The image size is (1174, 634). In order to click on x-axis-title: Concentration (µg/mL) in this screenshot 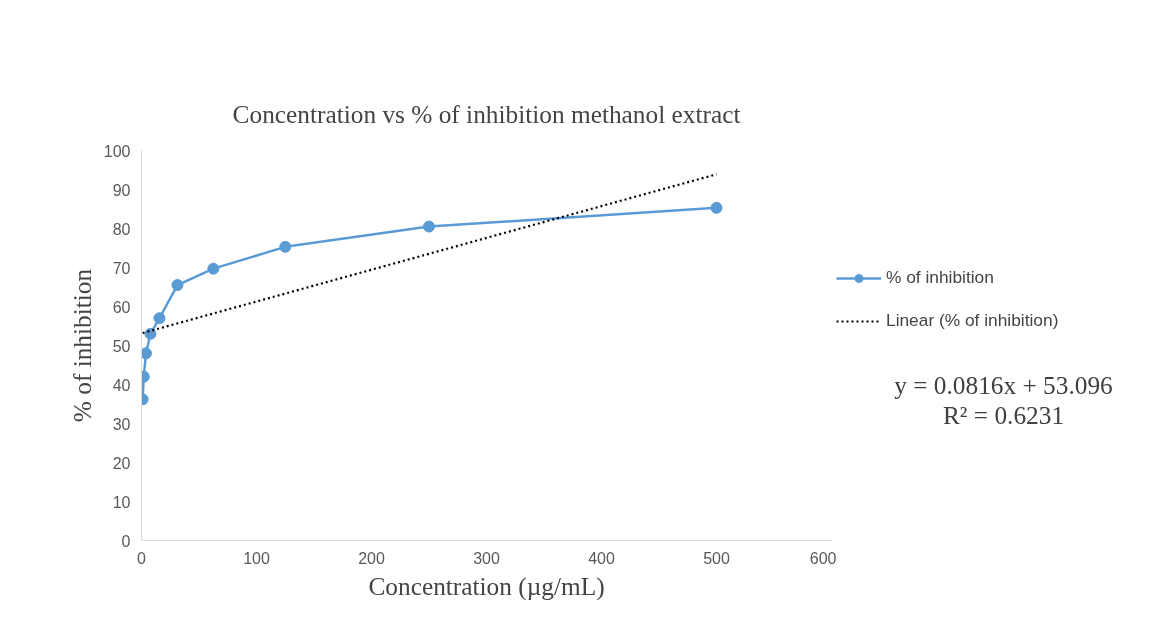, I will do `click(486, 586)`.